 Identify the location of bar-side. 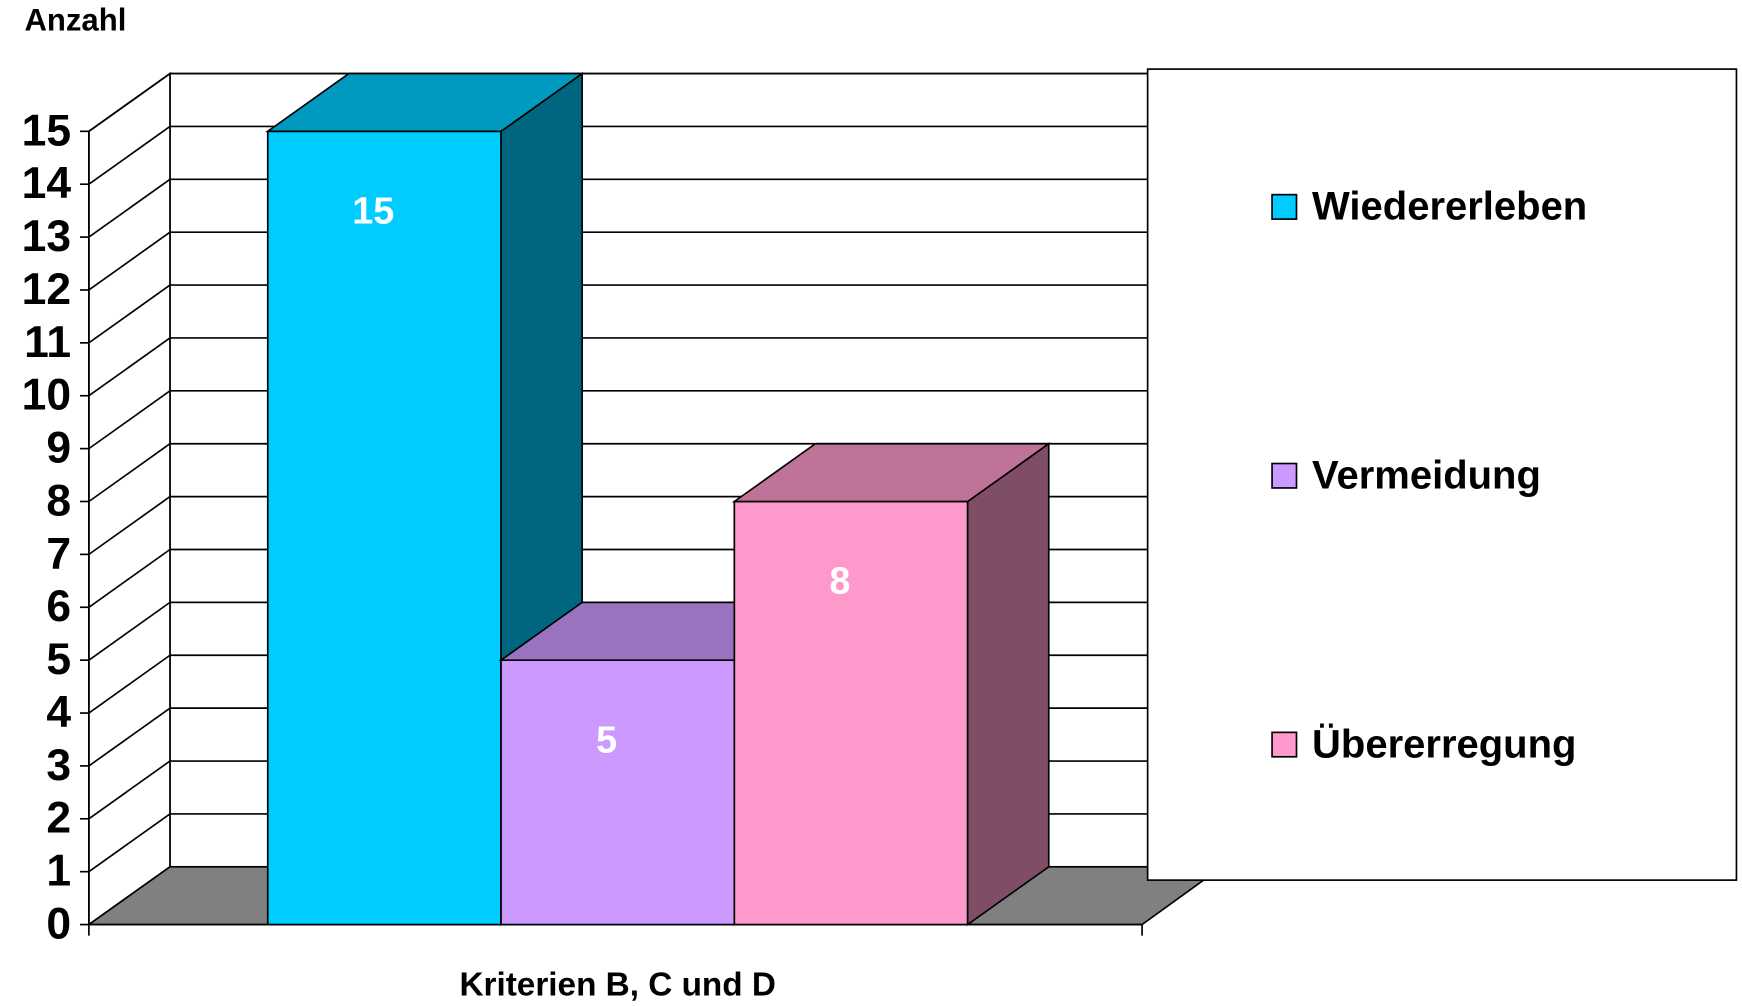
(1008, 684).